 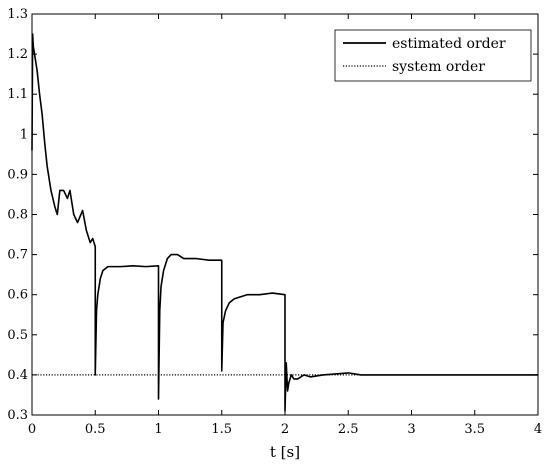 I want to click on x-tick-label: 1.5, so click(x=221, y=429).